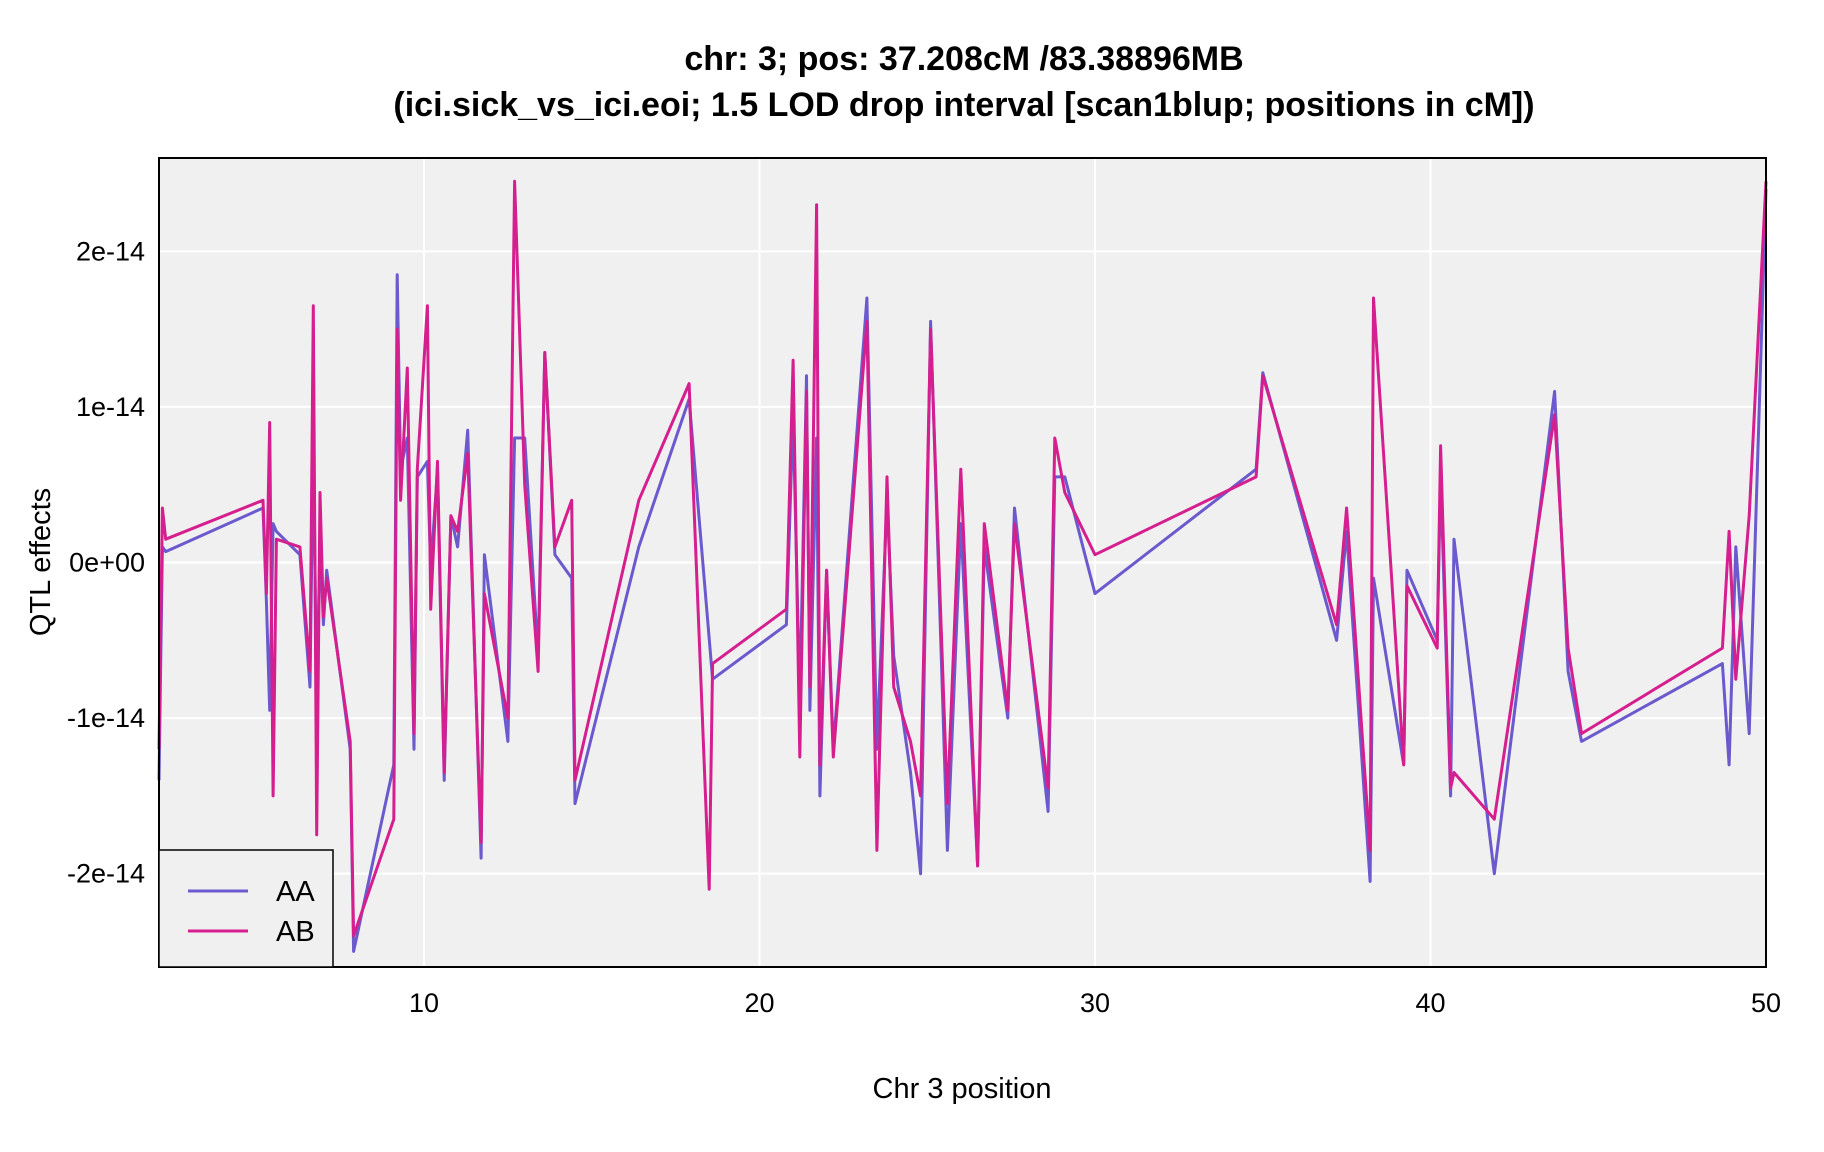 Image resolution: width=1824 pixels, height=1152 pixels. I want to click on y-axis-label: QTL effects, so click(41, 562).